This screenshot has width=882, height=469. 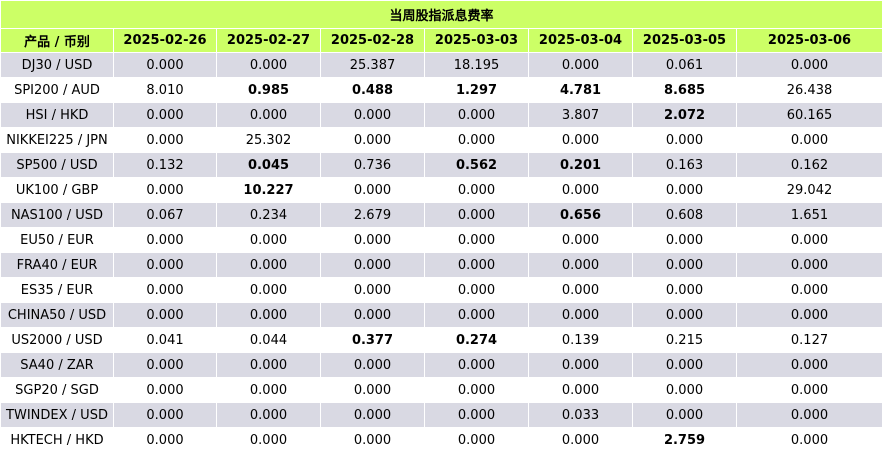 I want to click on rate-cell: 26.438, so click(x=808, y=90).